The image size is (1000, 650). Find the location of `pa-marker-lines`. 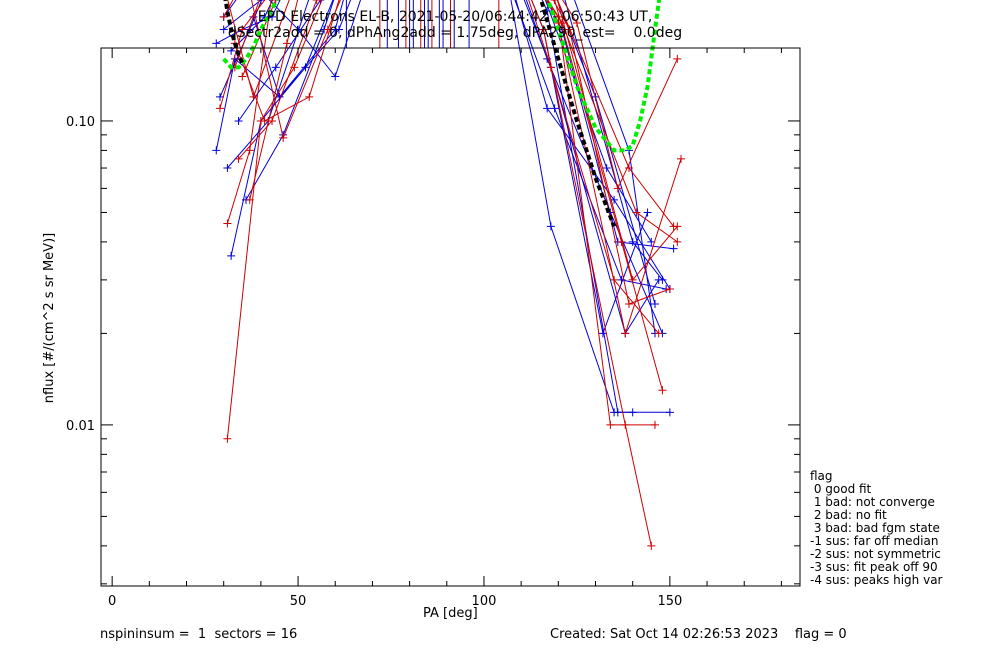

pa-marker-lines is located at coordinates (422, 24).